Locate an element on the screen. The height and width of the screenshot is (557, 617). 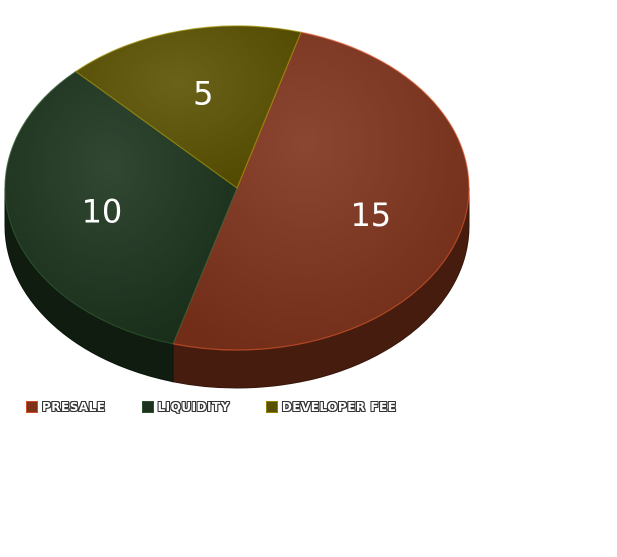
legend-swatch-presale is located at coordinates (32, 407).